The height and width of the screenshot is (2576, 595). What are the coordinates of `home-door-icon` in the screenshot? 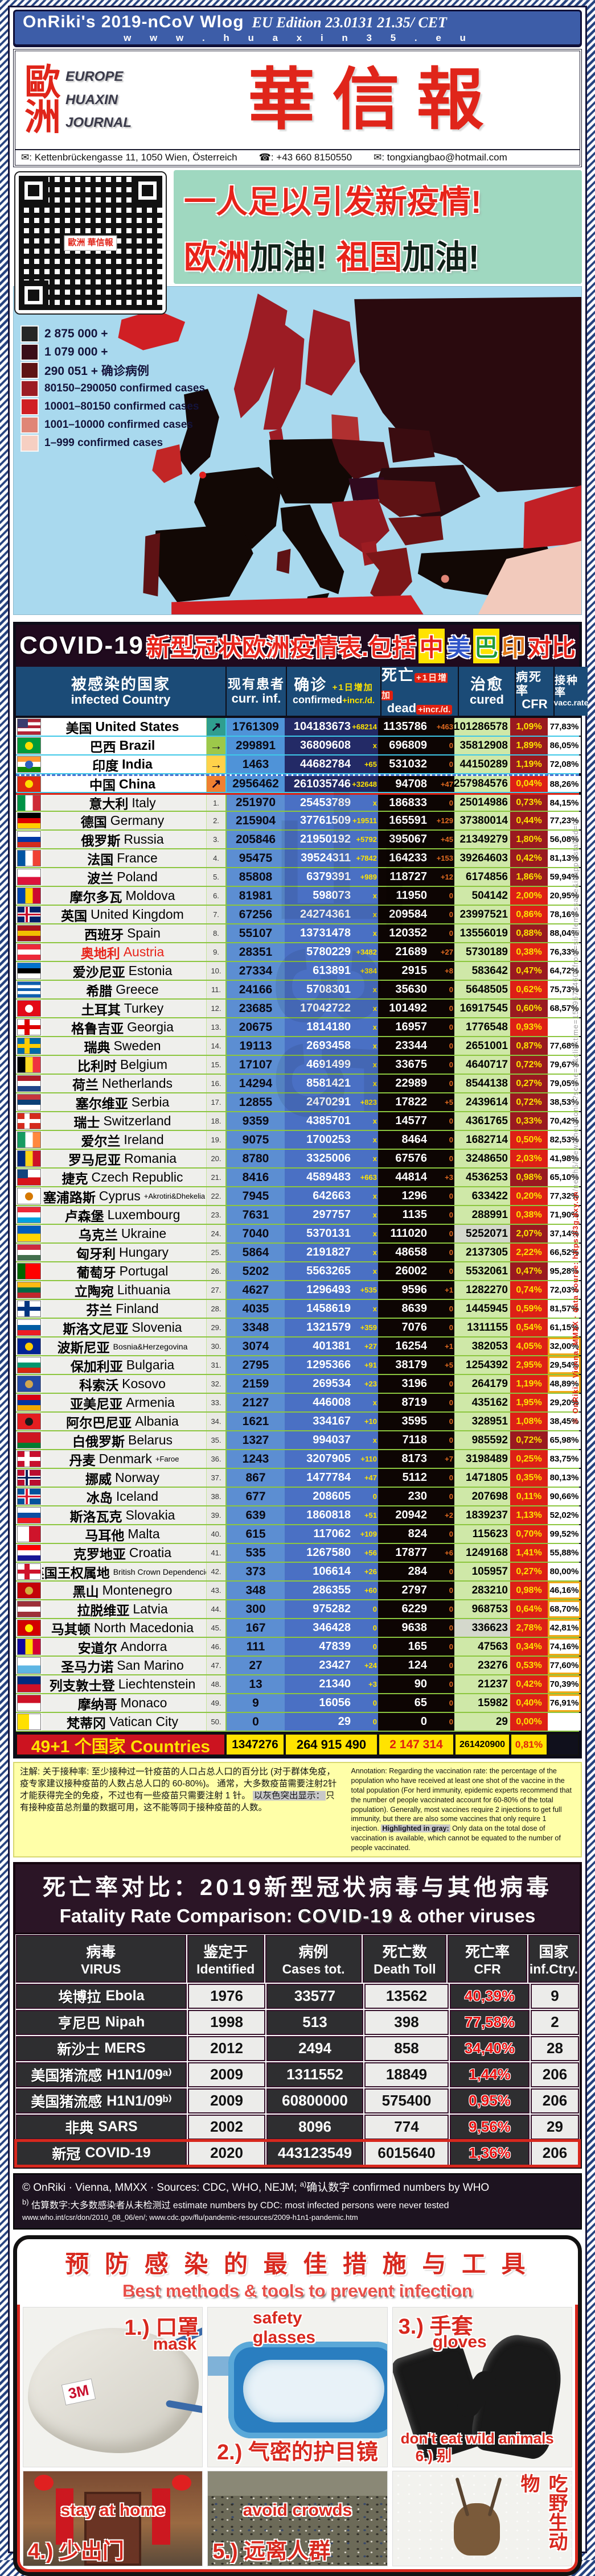 It's located at (113, 2529).